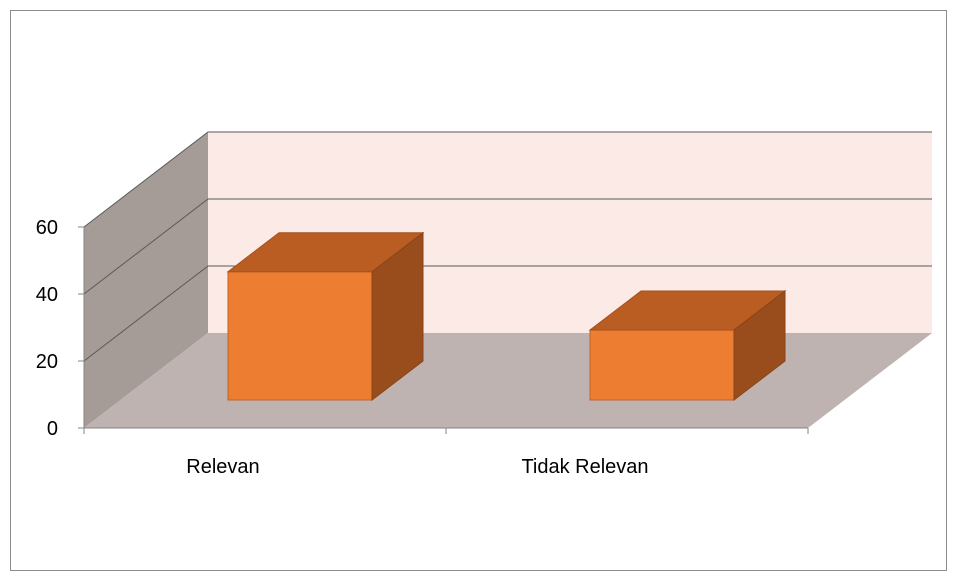  I want to click on floor, so click(508, 380).